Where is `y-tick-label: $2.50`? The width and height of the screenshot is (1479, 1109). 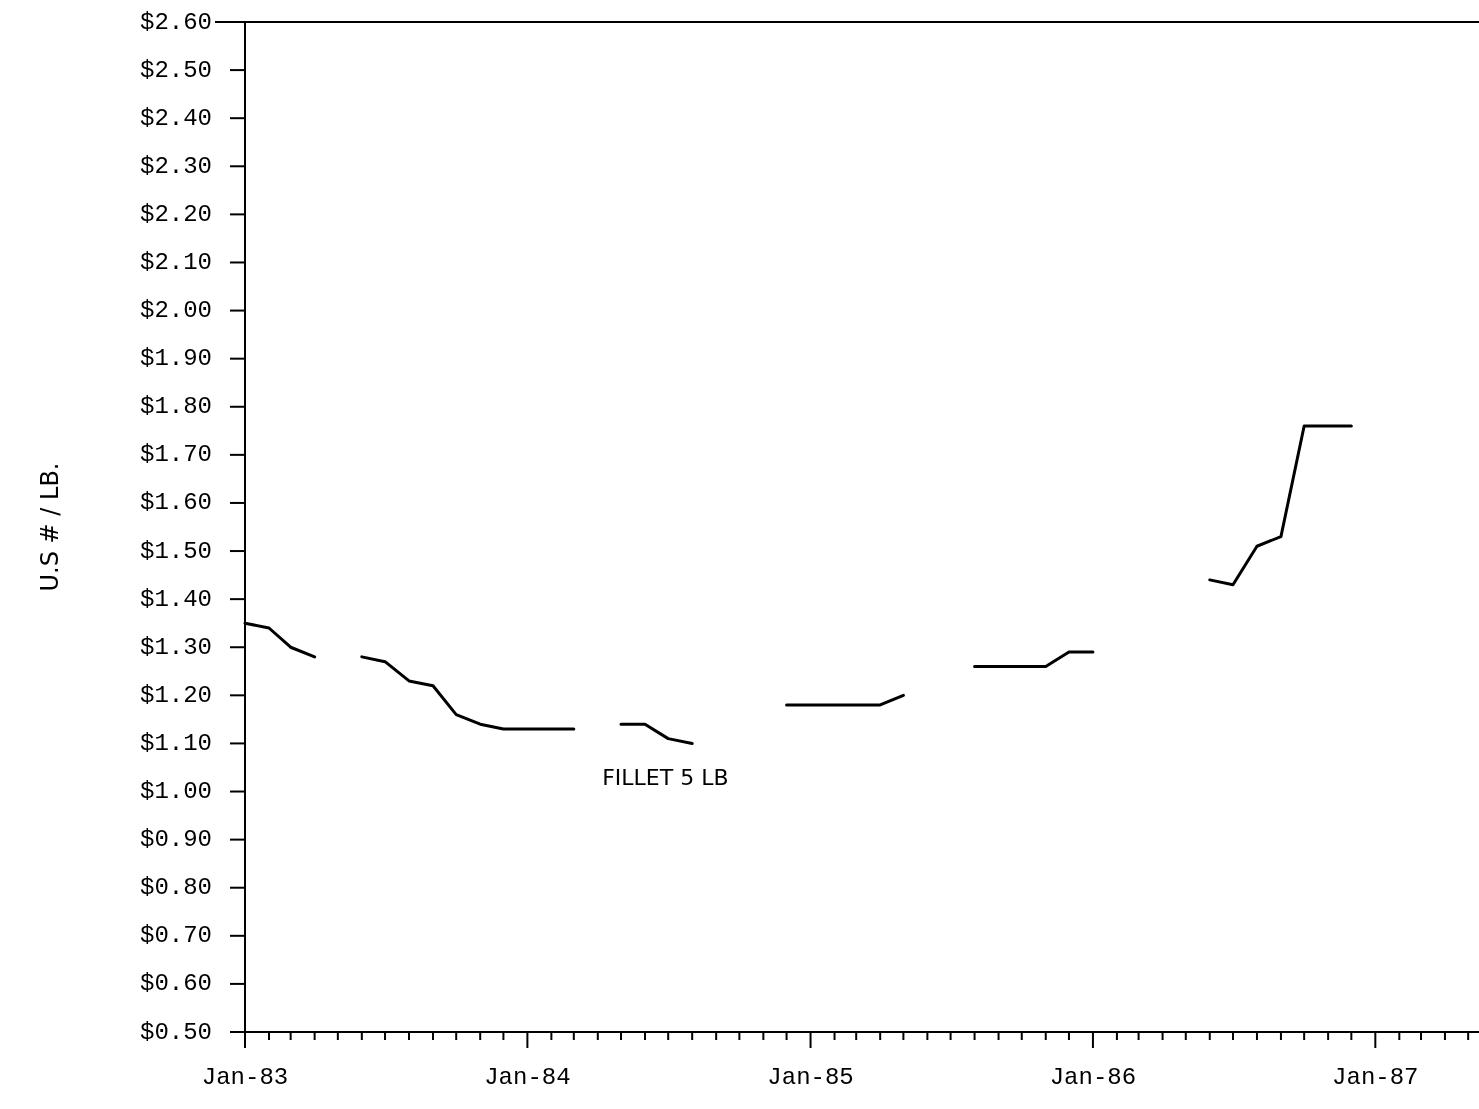
y-tick-label: $2.50 is located at coordinates (175, 70).